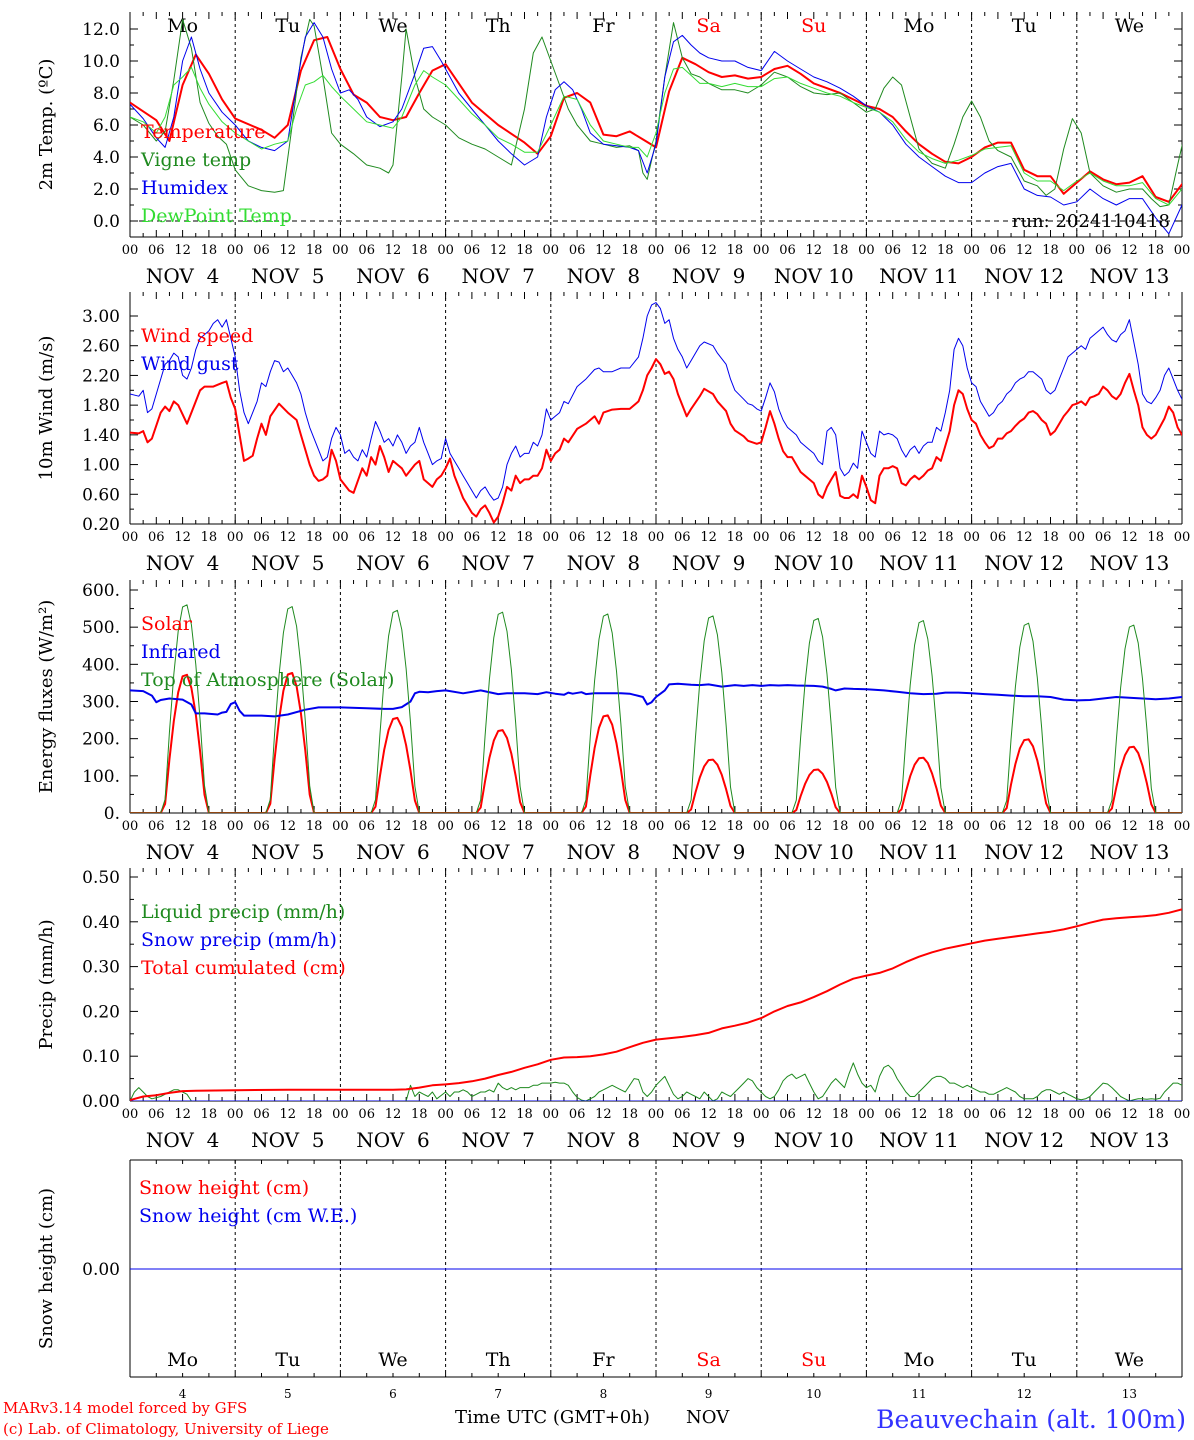 The image size is (1194, 1440). Describe the element at coordinates (101, 777) in the screenshot. I see `y-tick-label: 100.` at that location.